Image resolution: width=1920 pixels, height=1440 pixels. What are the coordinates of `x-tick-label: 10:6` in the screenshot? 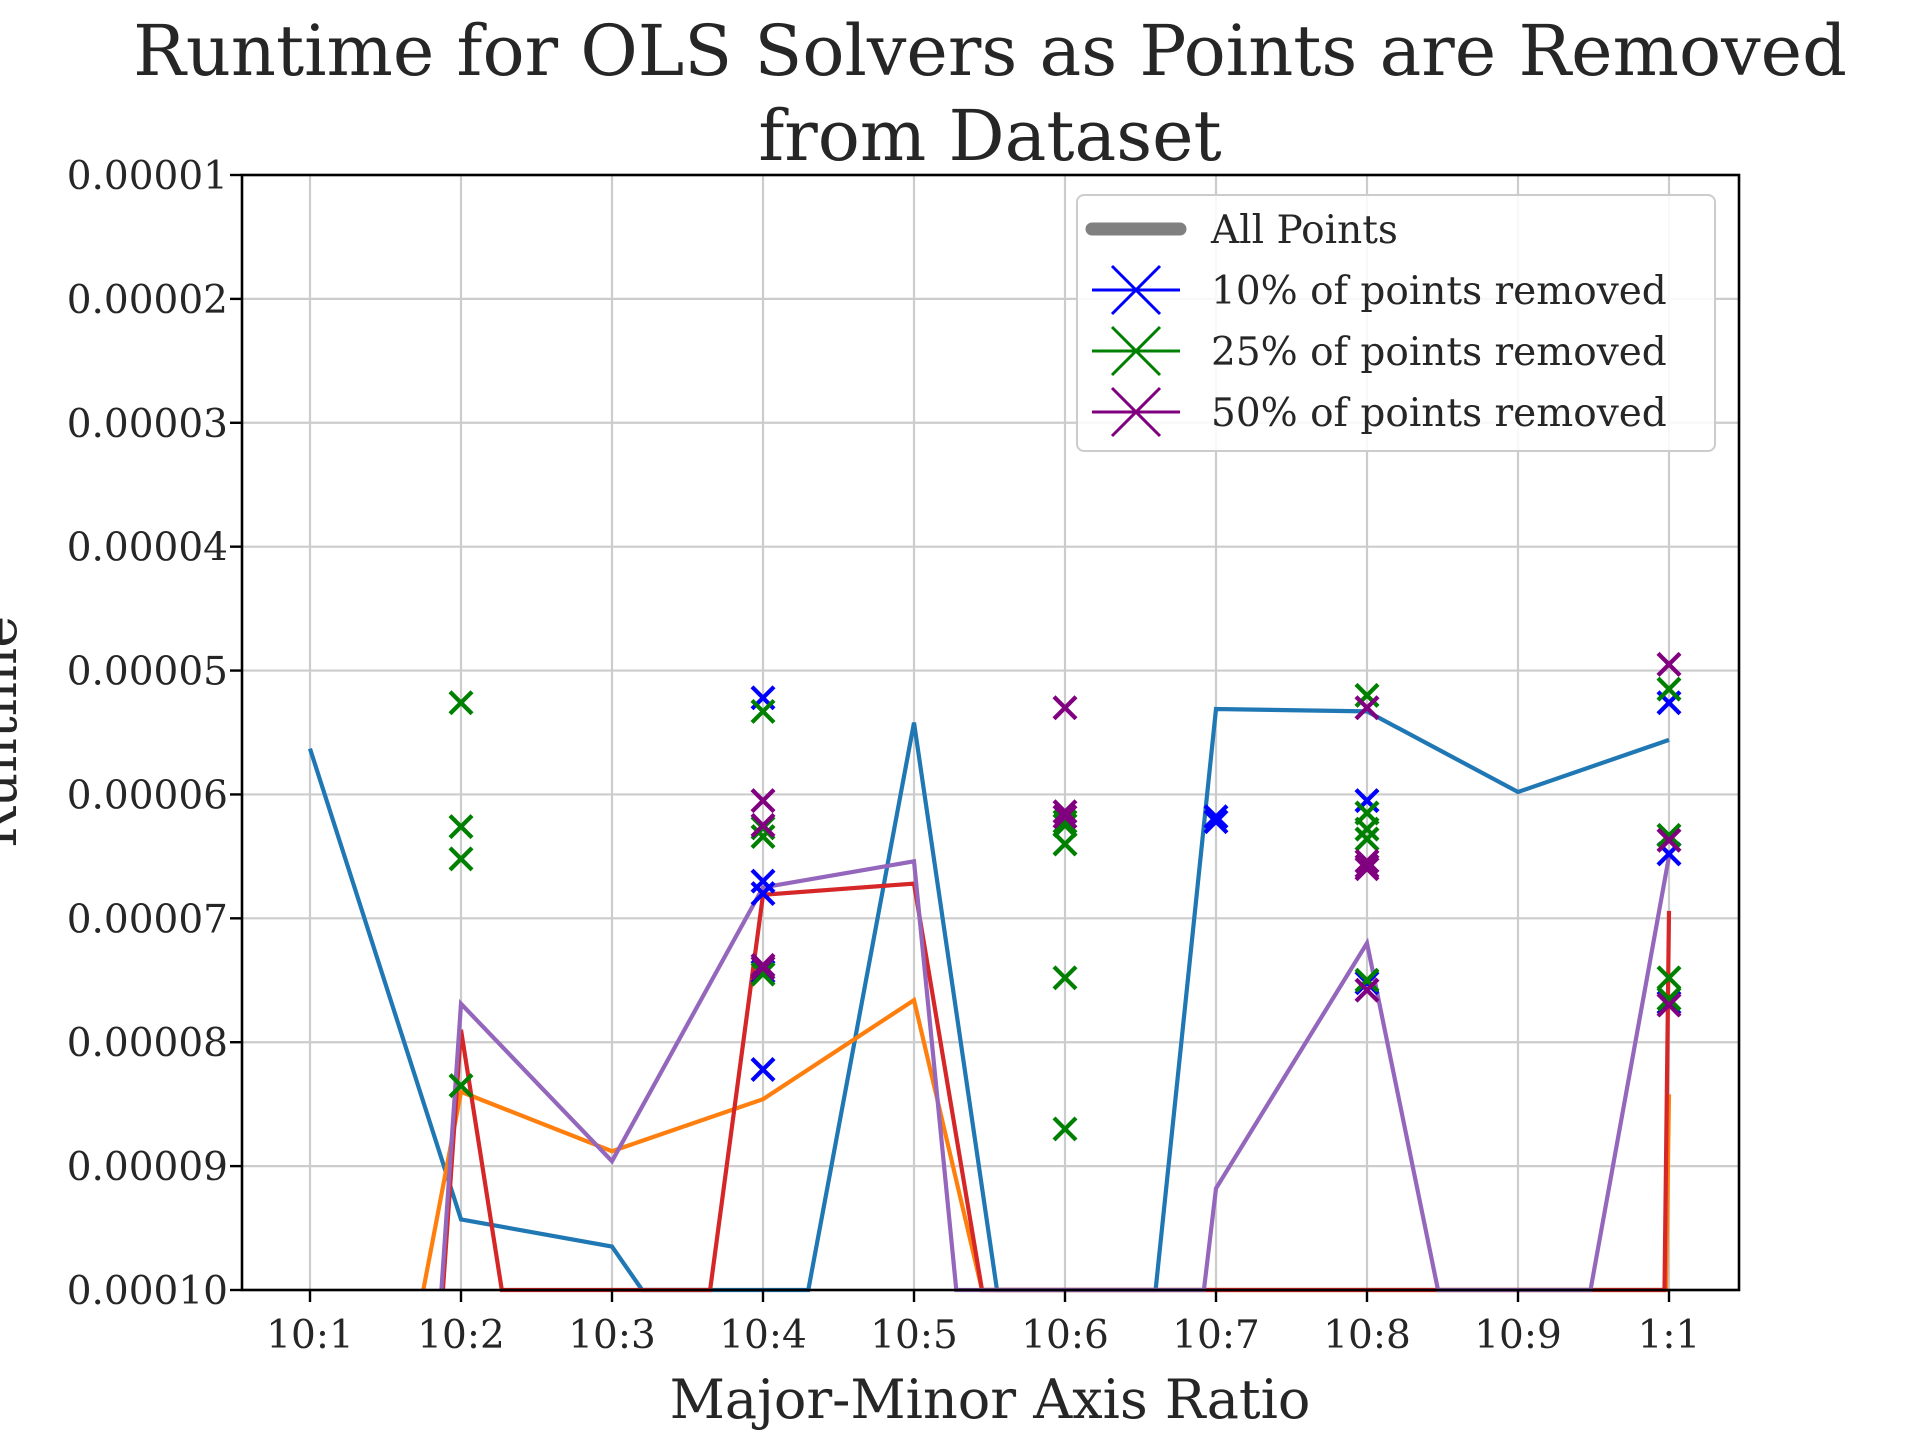 It's located at (1065, 1335).